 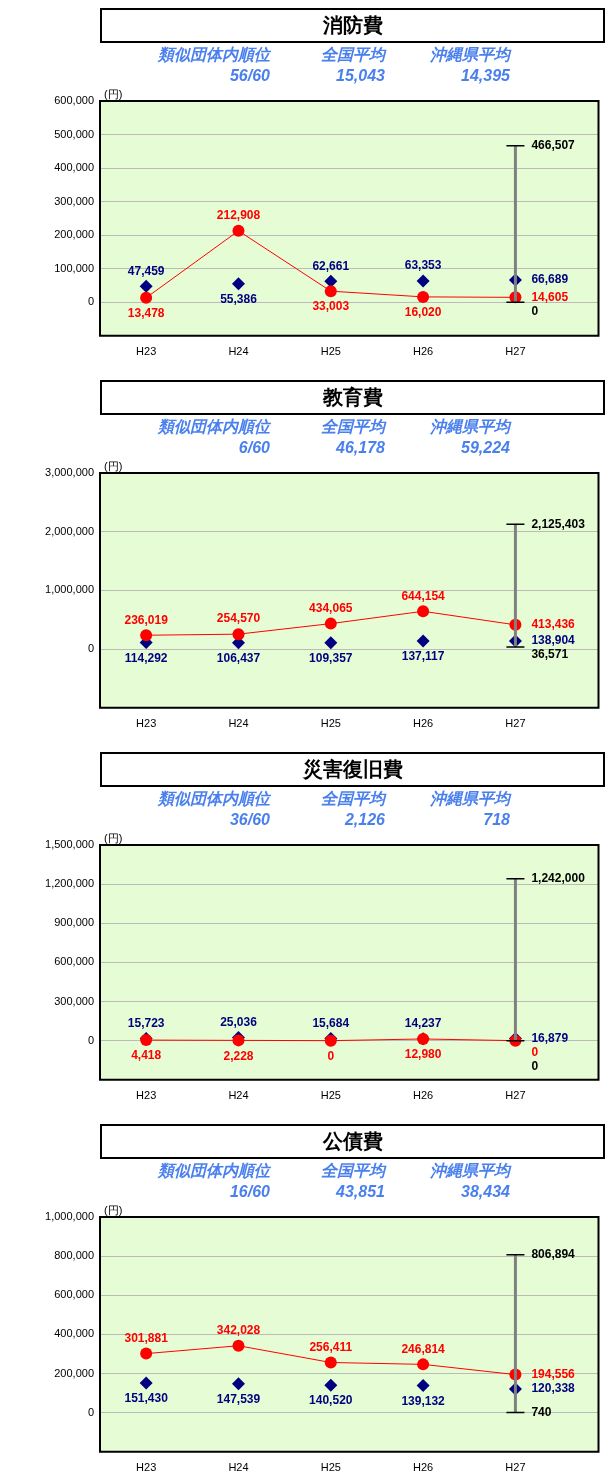 What do you see at coordinates (146, 1398) in the screenshot?
I see `data-label: 151,430` at bounding box center [146, 1398].